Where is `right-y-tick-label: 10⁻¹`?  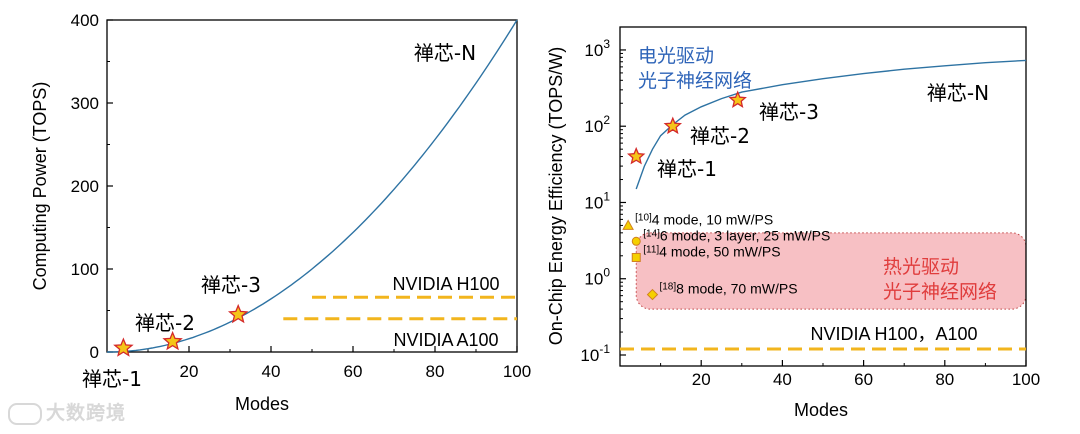 right-y-tick-label: 10⁻¹ is located at coordinates (595, 353).